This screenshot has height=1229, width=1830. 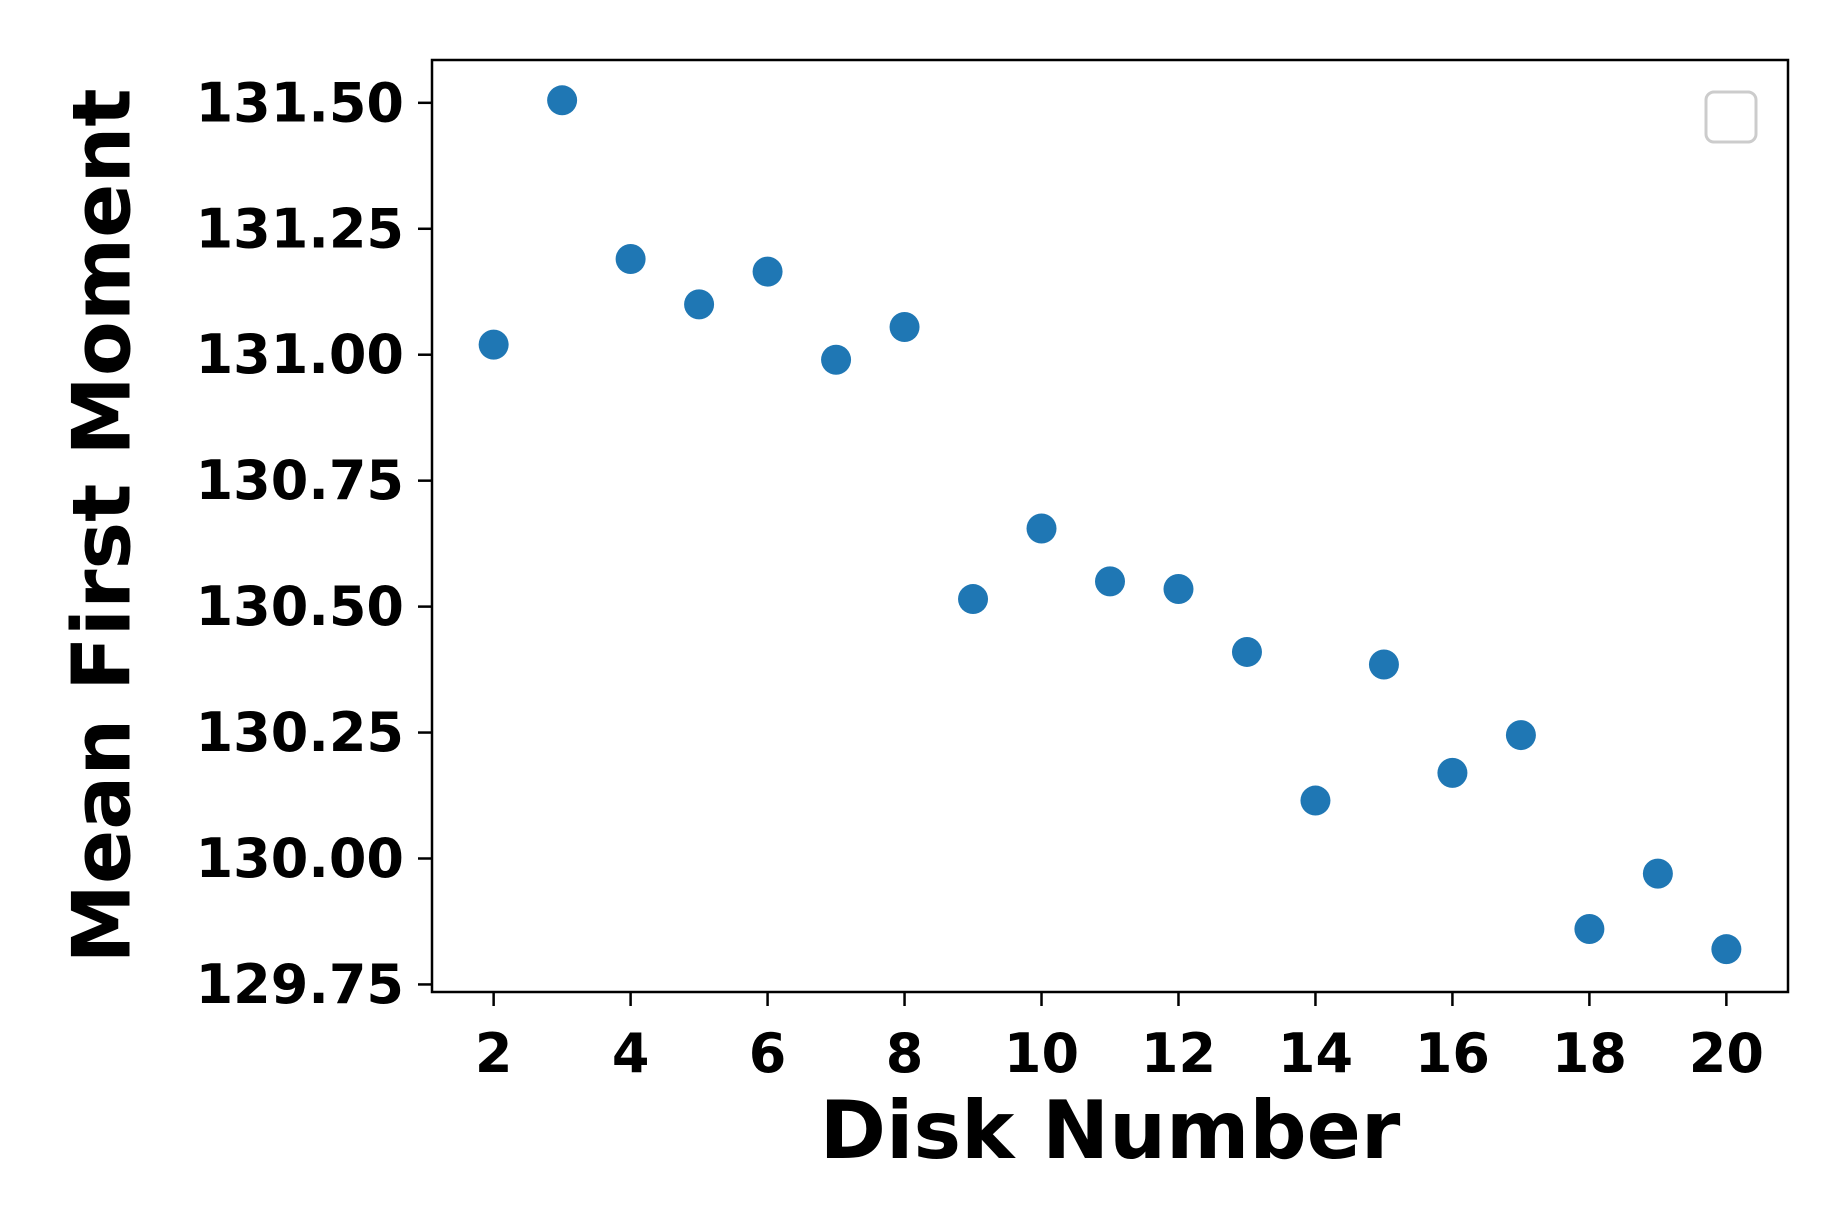 I want to click on y-tick-label: 130.25, so click(x=300, y=732).